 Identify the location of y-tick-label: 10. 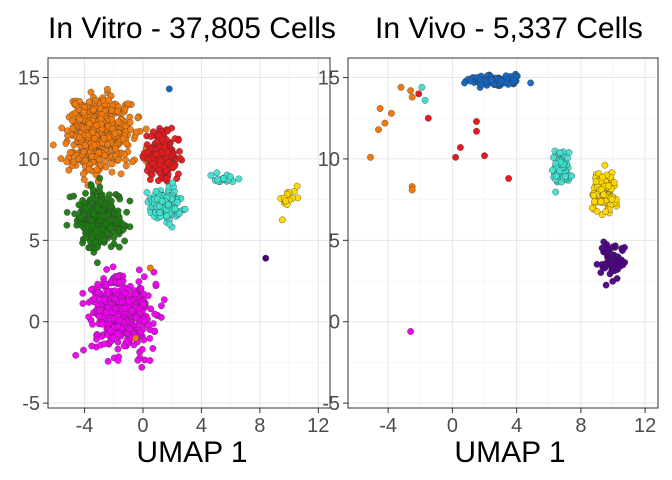
(29, 160).